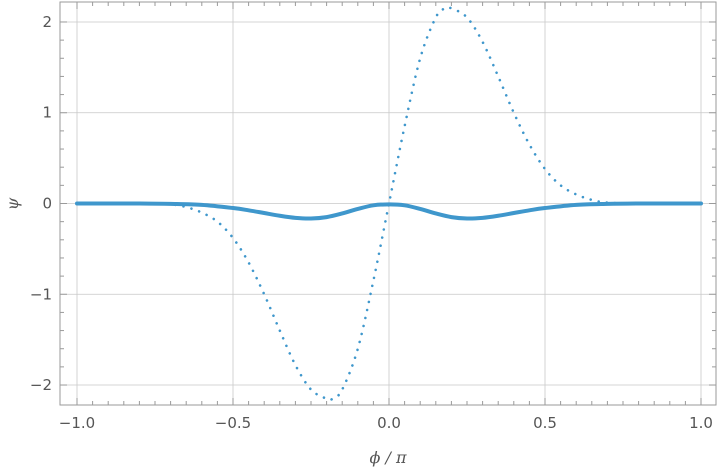 The height and width of the screenshot is (471, 720). What do you see at coordinates (77, 423) in the screenshot?
I see `x-tick-label: −1.0` at bounding box center [77, 423].